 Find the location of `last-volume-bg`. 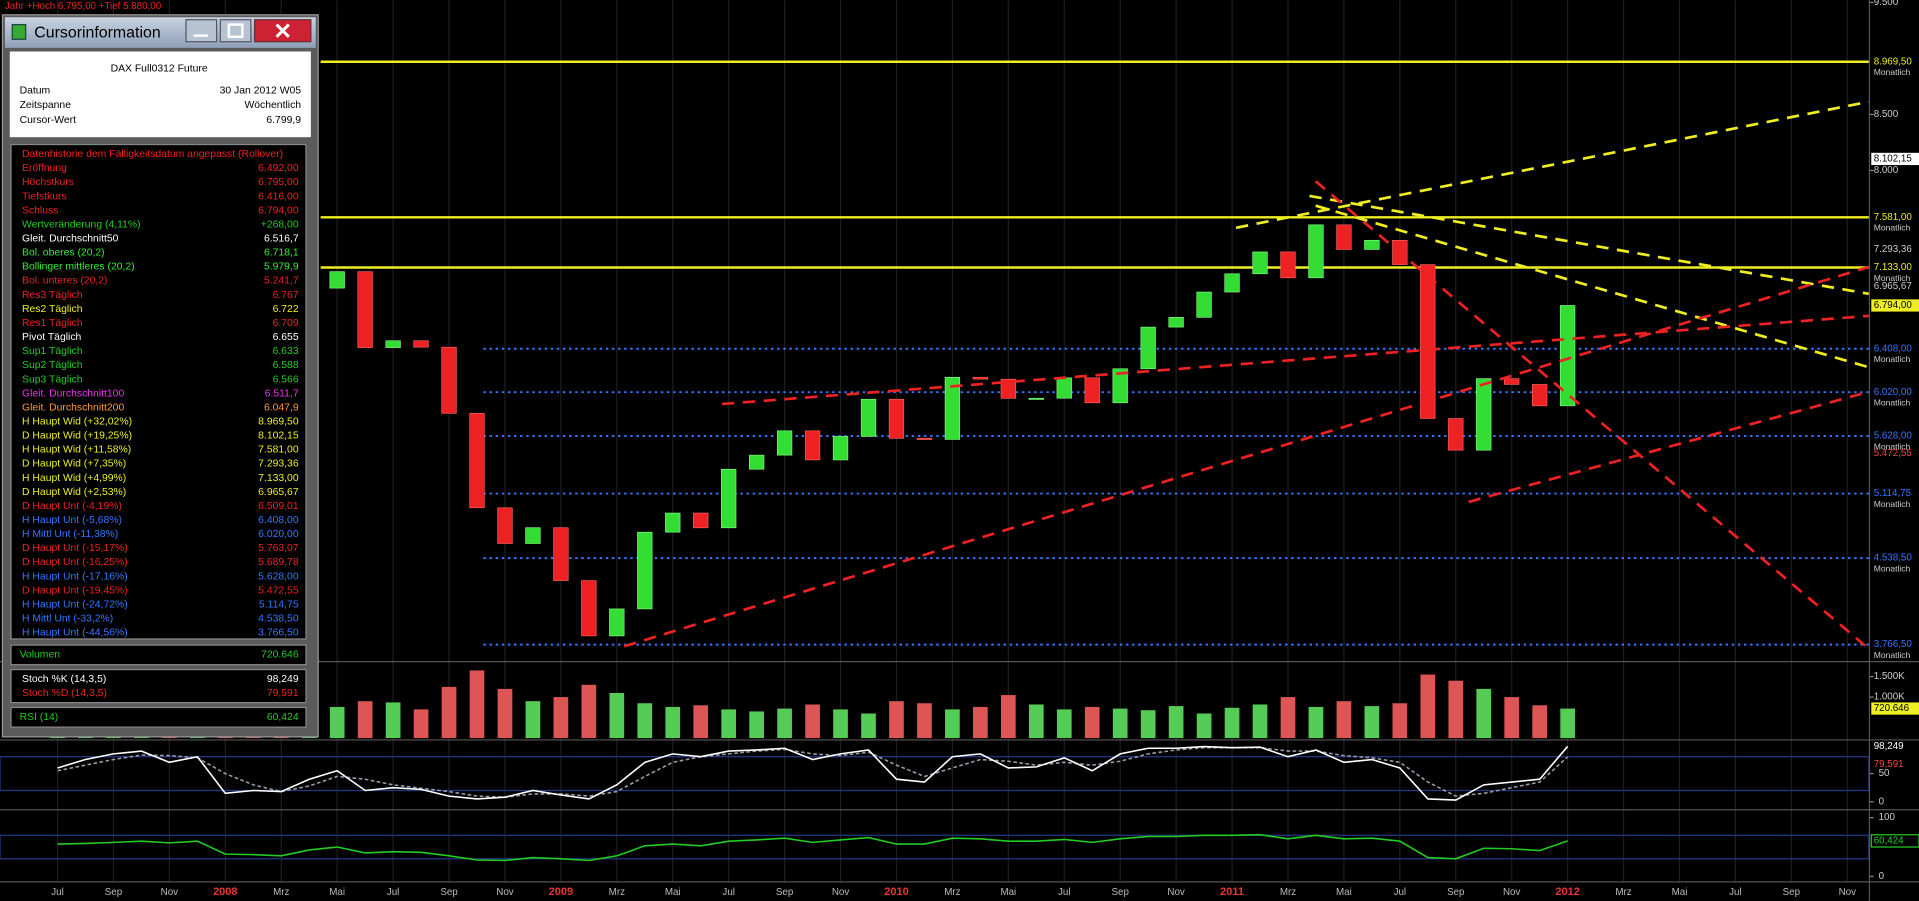

last-volume-bg is located at coordinates (1895, 708).